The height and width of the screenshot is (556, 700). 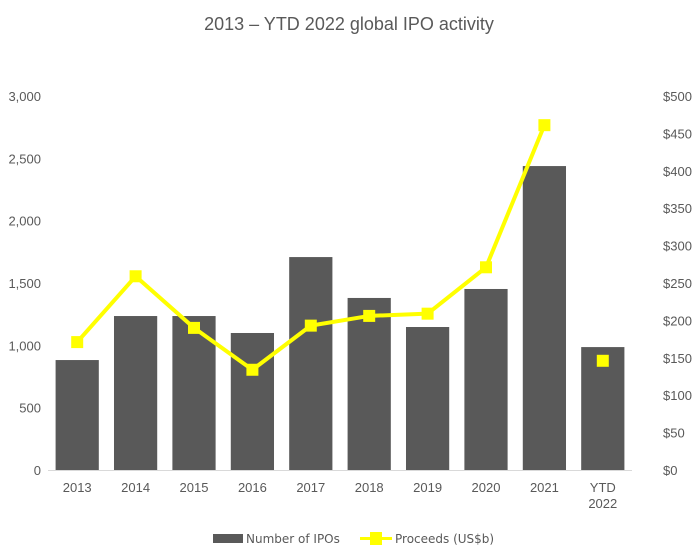 What do you see at coordinates (677, 208) in the screenshot?
I see `right-axis-tick-label: $350` at bounding box center [677, 208].